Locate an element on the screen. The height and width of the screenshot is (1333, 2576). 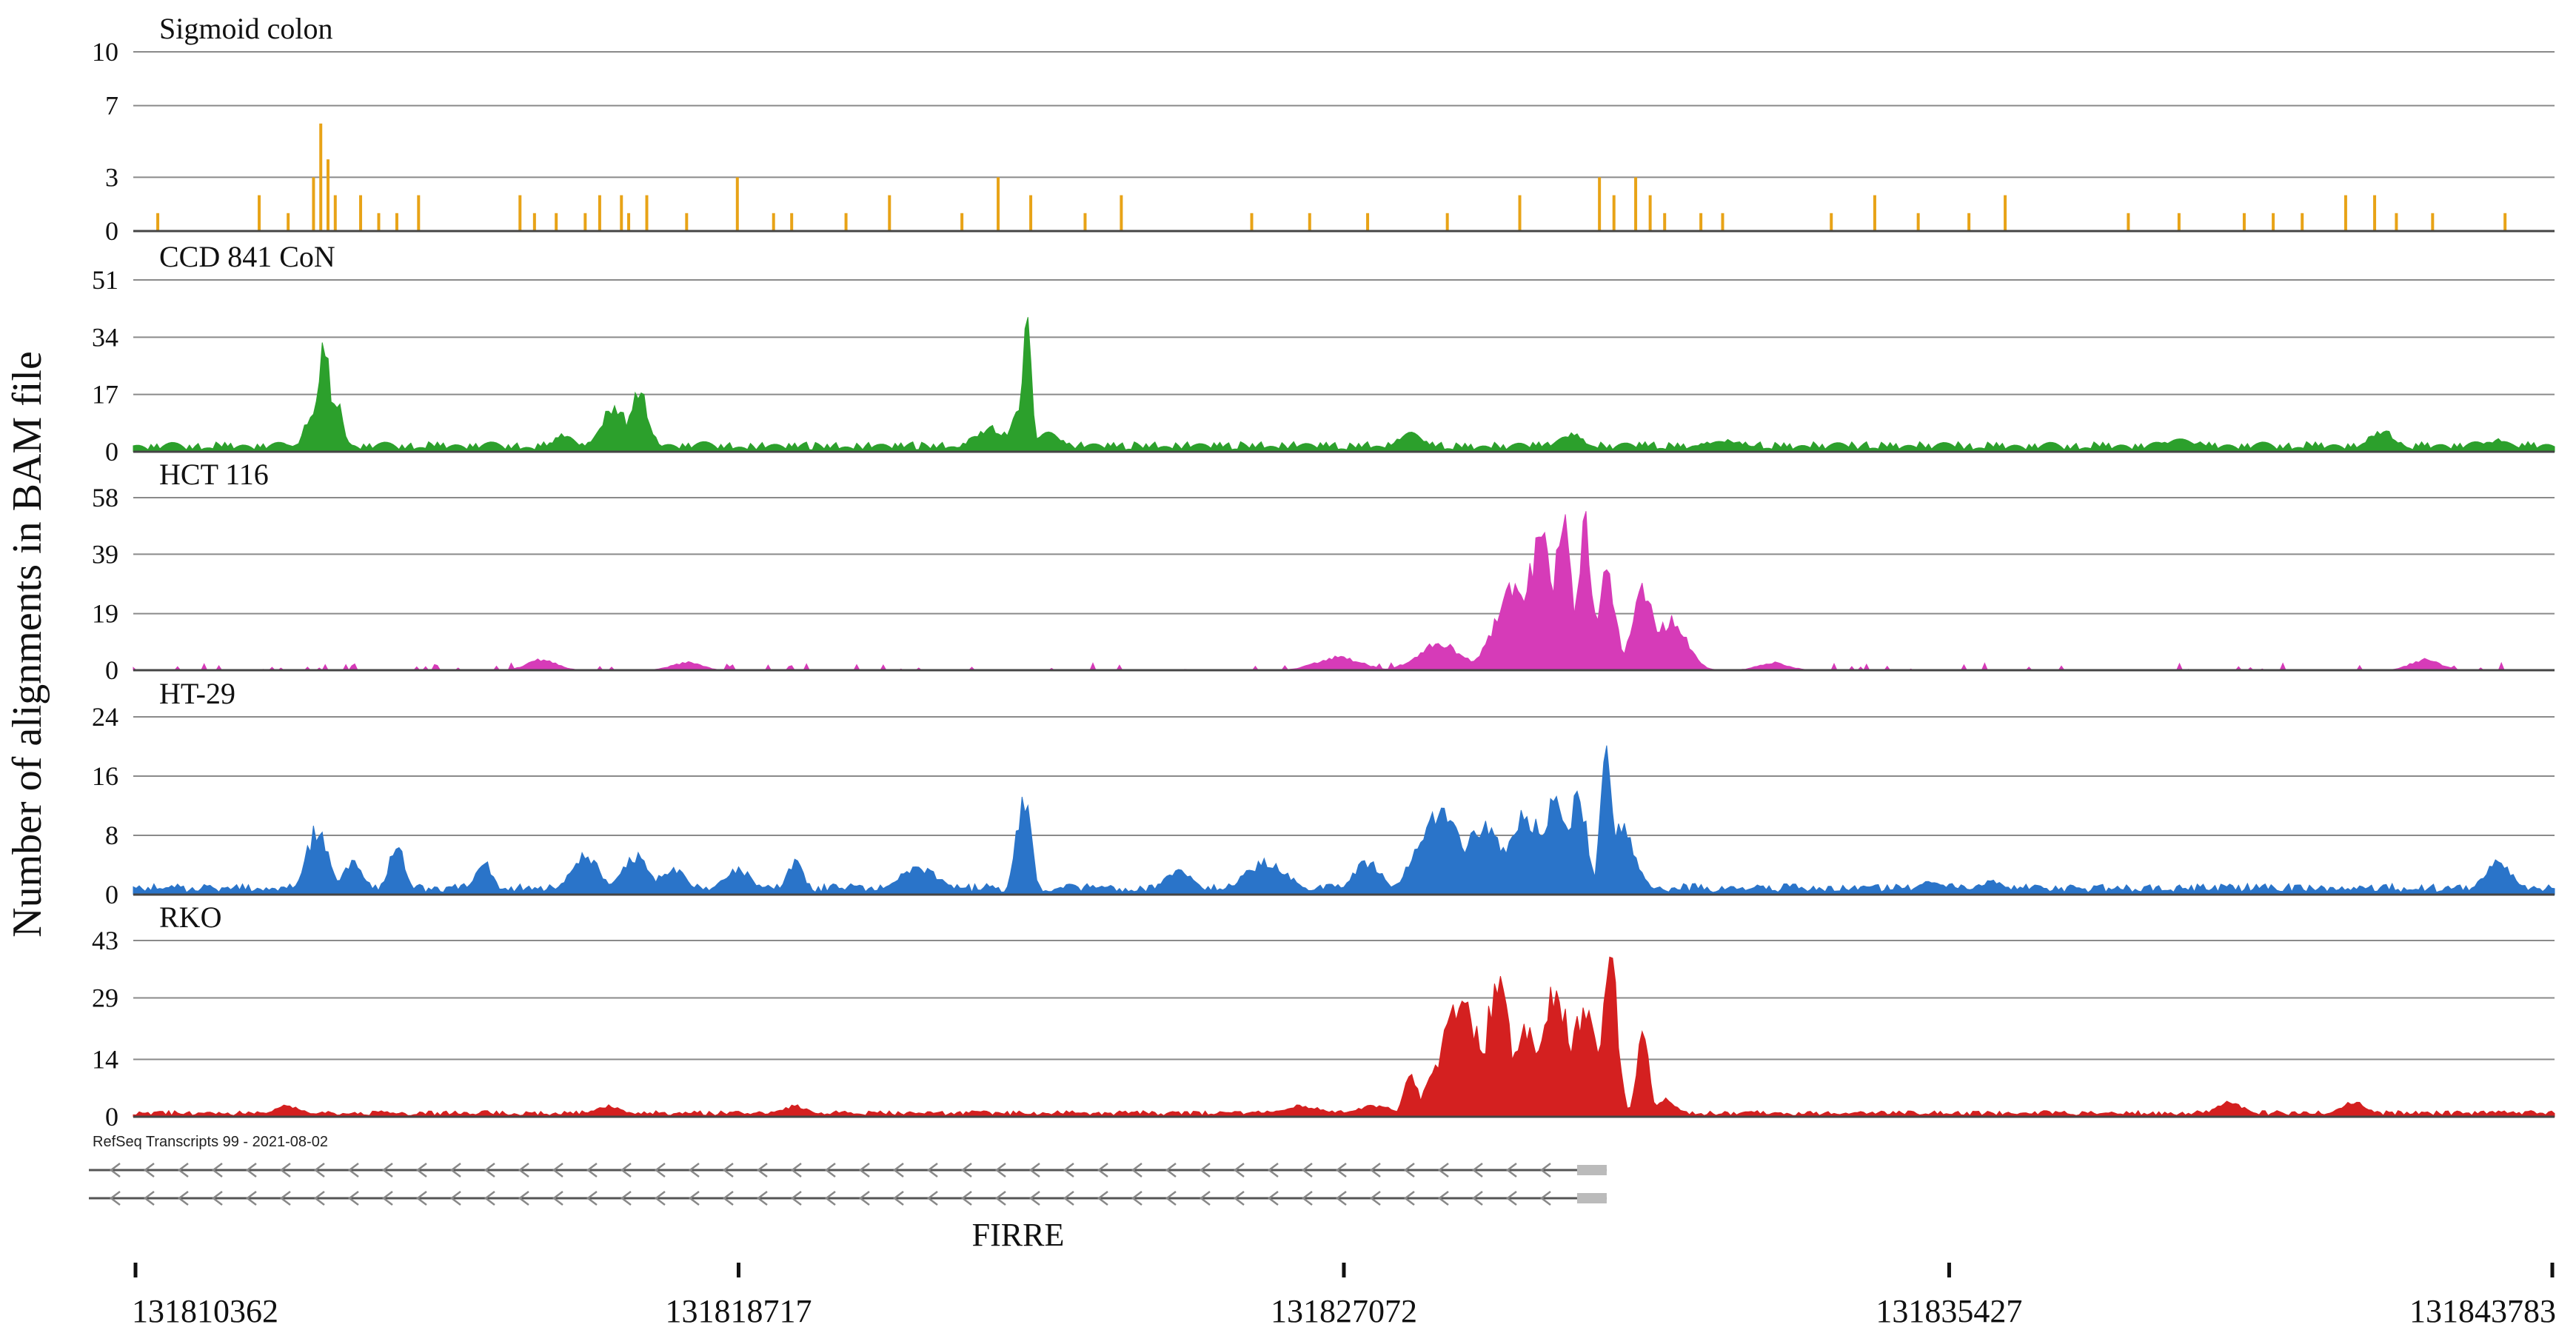
y-tick-label: 29 is located at coordinates (105, 997).